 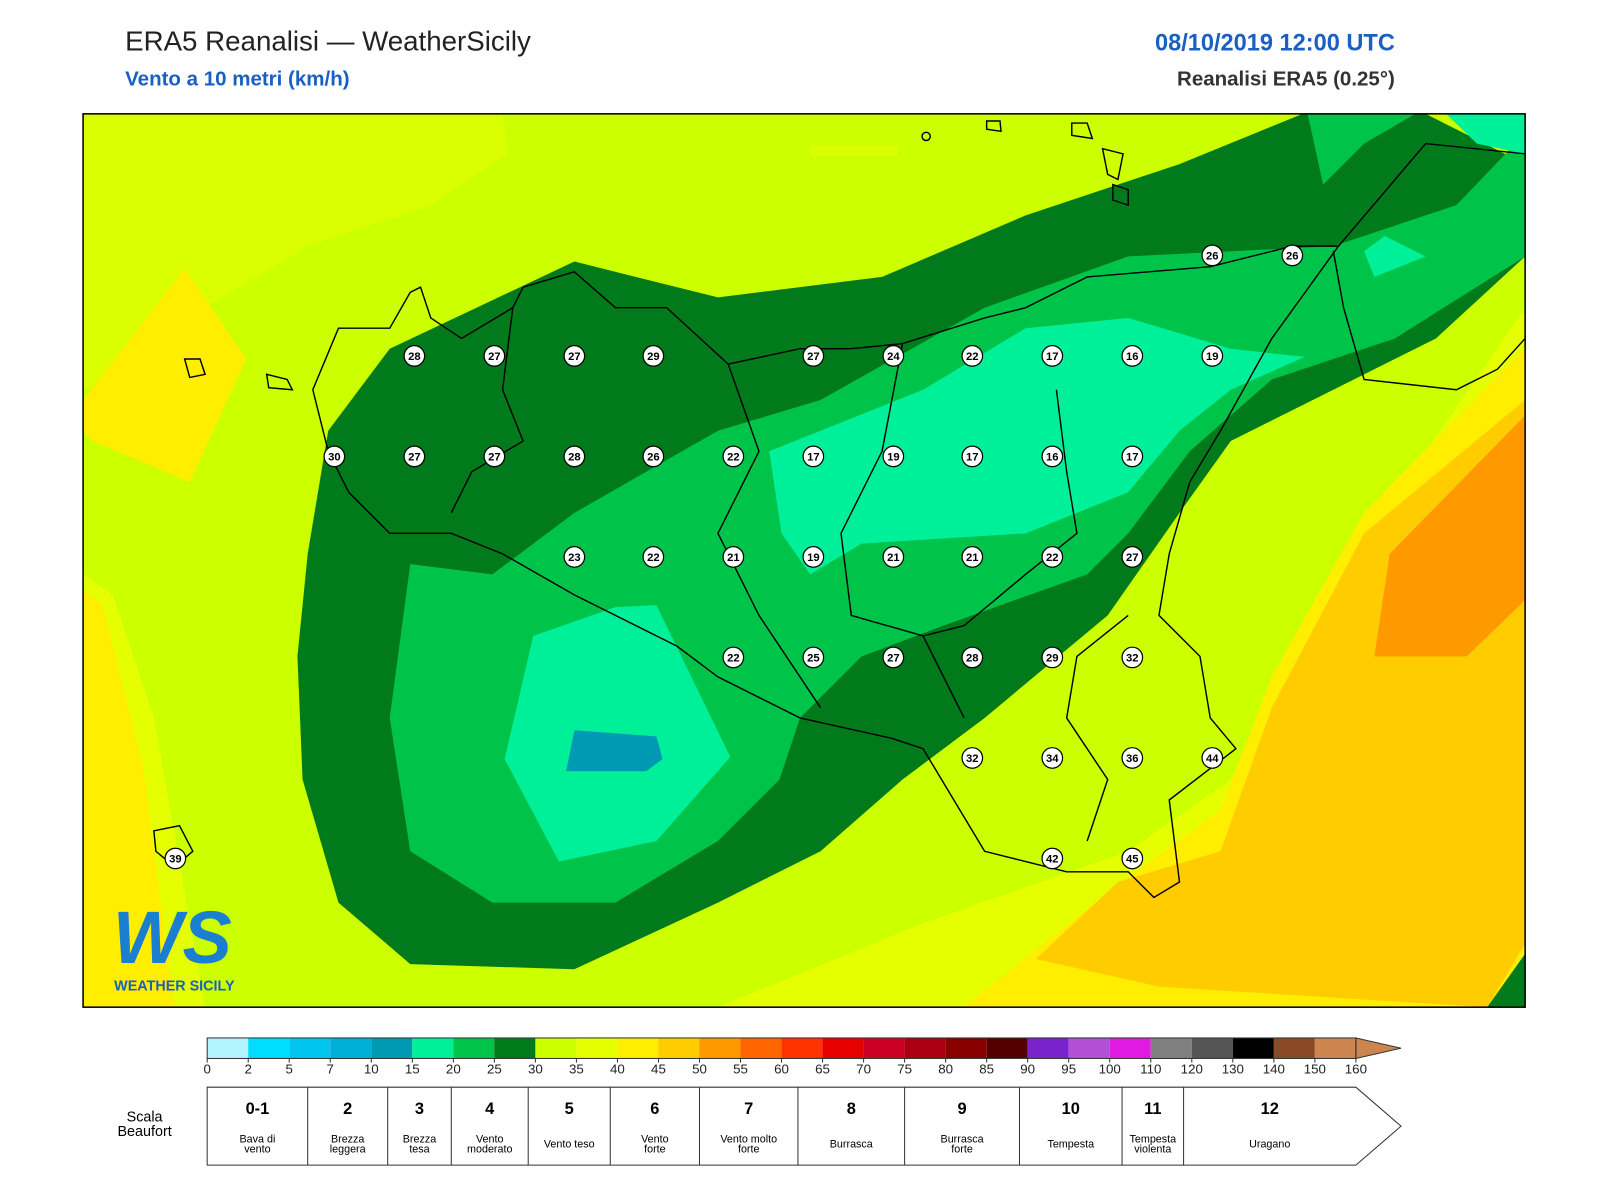 I want to click on beaufort-name: Brezza, so click(x=347, y=1139).